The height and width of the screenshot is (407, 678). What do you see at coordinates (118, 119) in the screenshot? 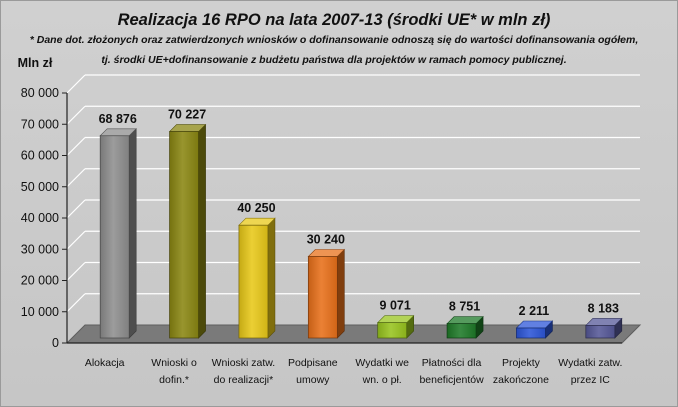
I see `bar-value-label: 68 876` at bounding box center [118, 119].